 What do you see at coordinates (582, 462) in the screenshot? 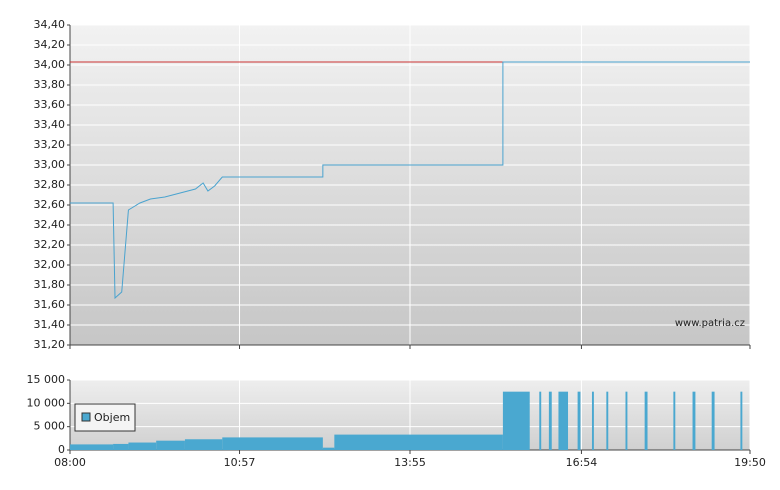
I see `x-tick-label: 16:54` at bounding box center [582, 462].